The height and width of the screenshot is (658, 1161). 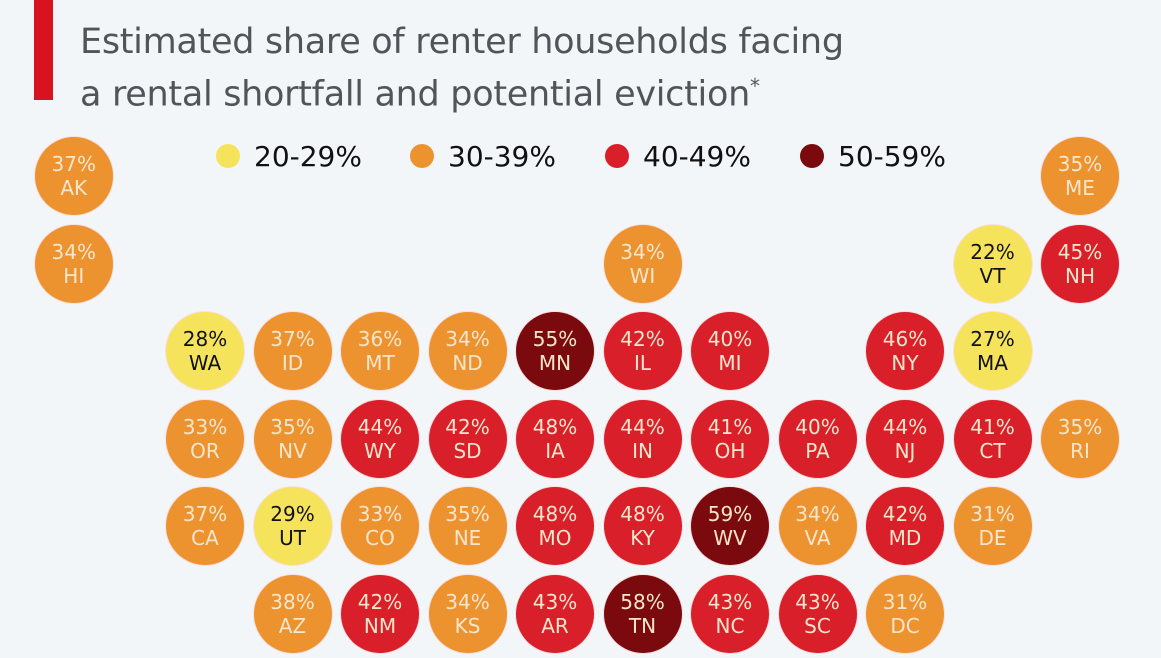 I want to click on state-value: 58%, so click(x=642, y=601).